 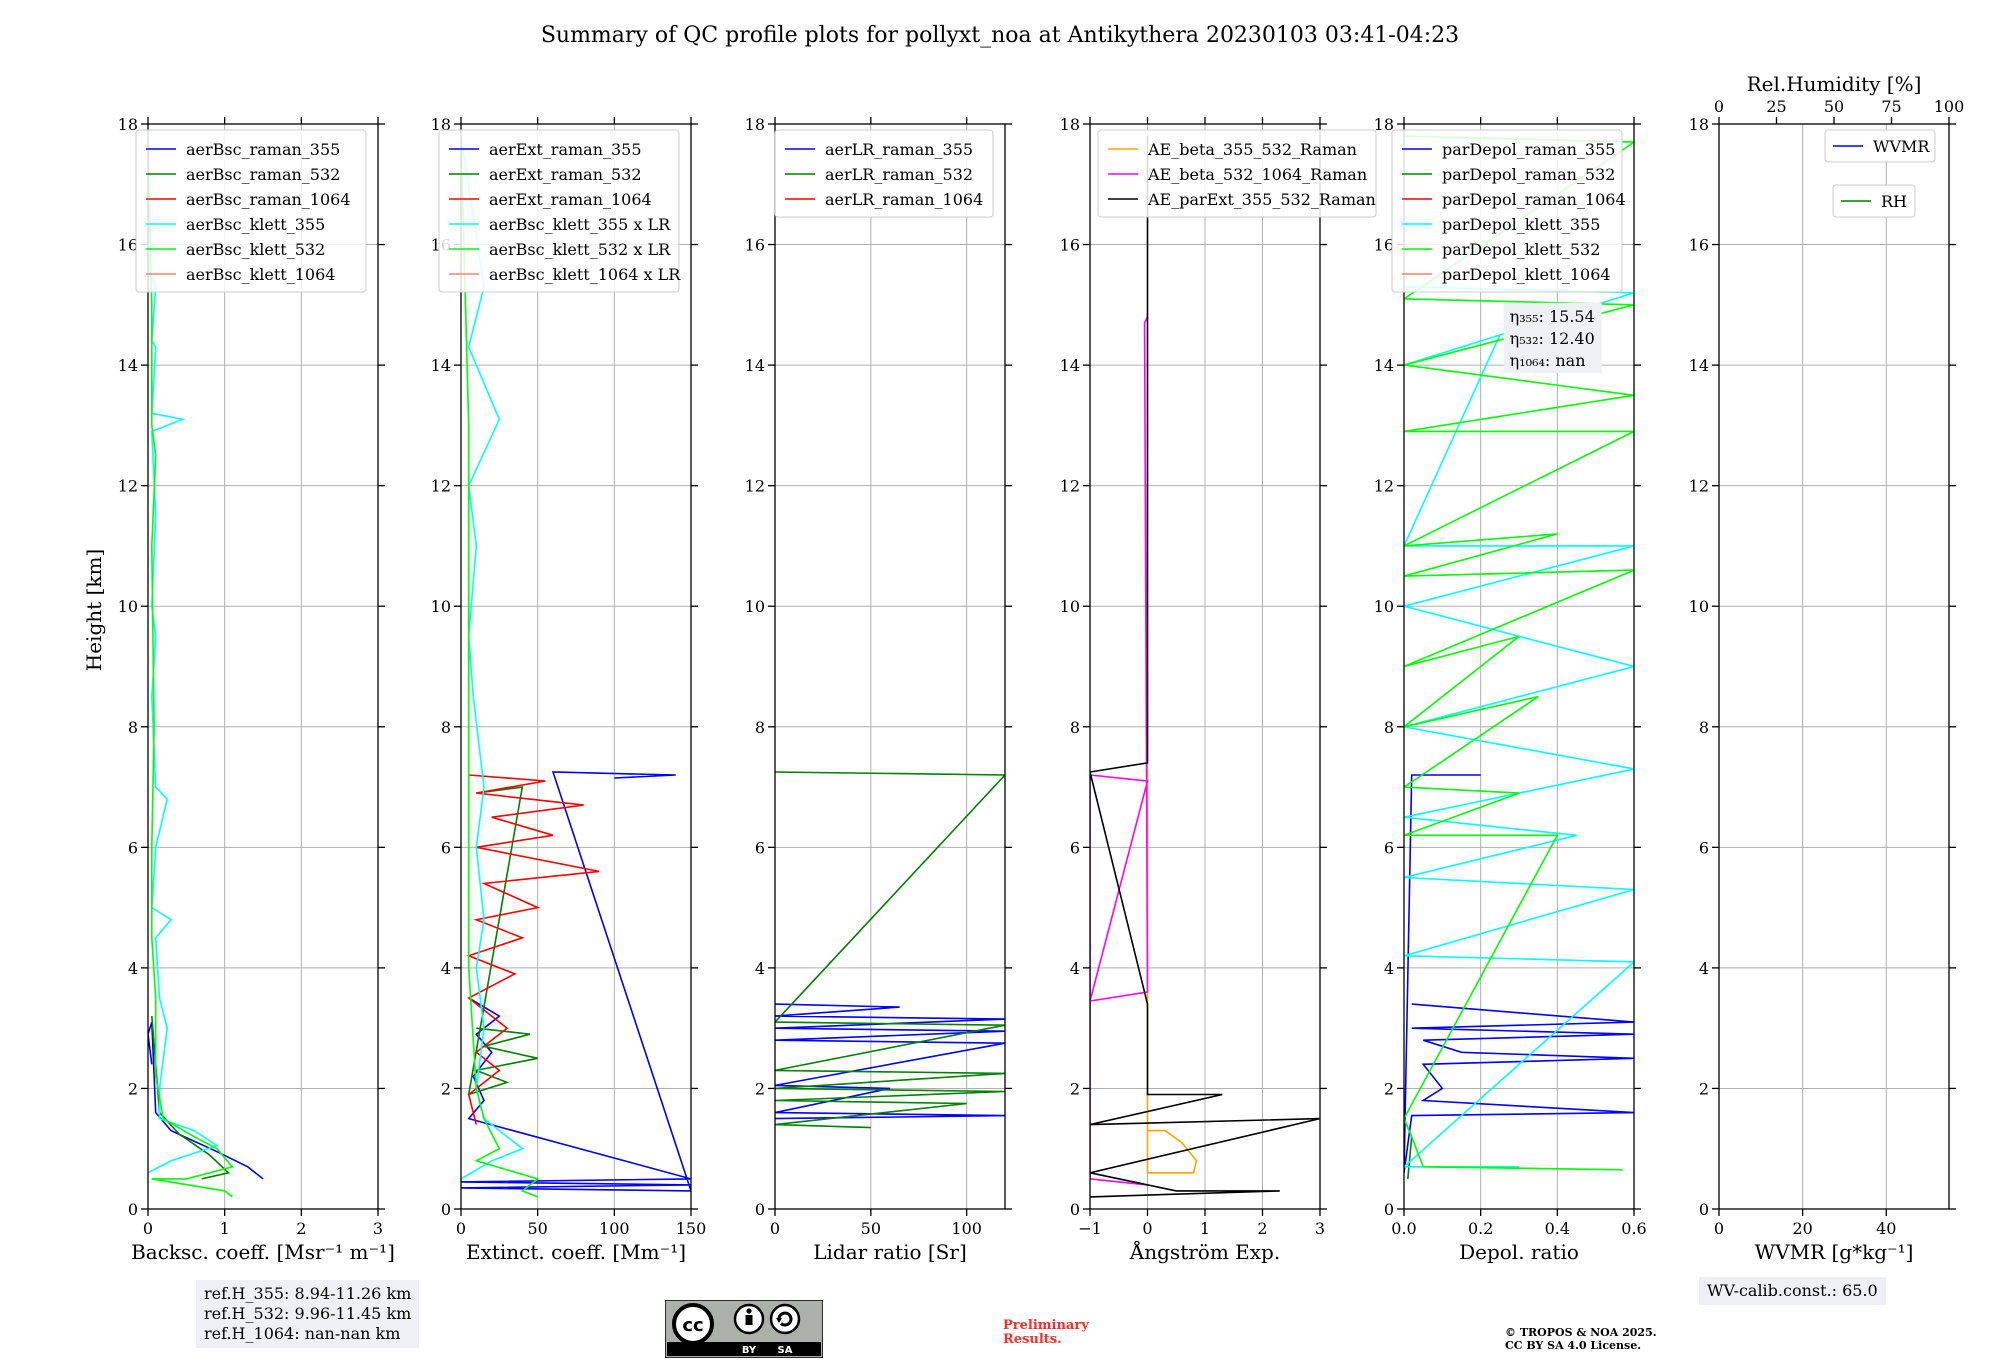 I want to click on secondary-x-tick-label: 0, so click(x=1719, y=106).